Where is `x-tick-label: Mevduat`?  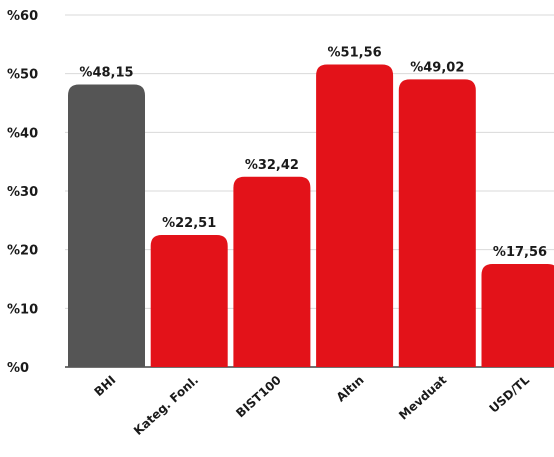 x-tick-label: Mevduat is located at coordinates (422, 398).